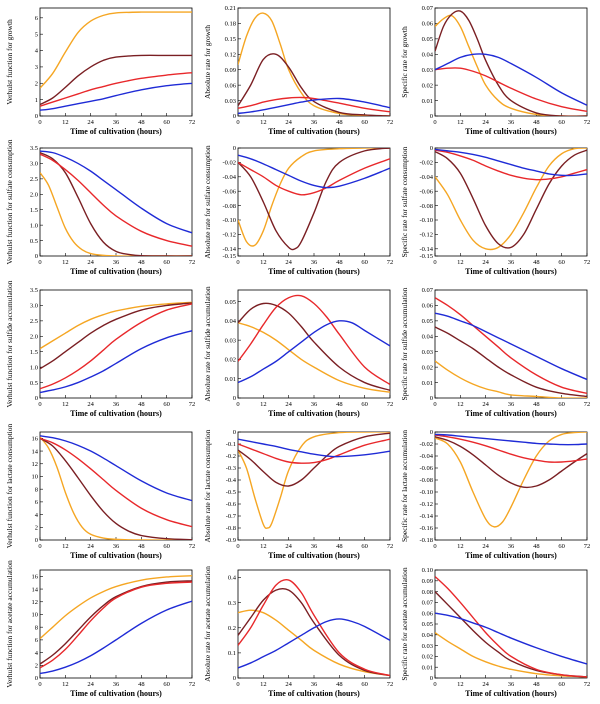 This screenshot has width=600, height=704. What do you see at coordinates (34, 241) in the screenshot?
I see `y-tick-label: 0.5` at bounding box center [34, 241].